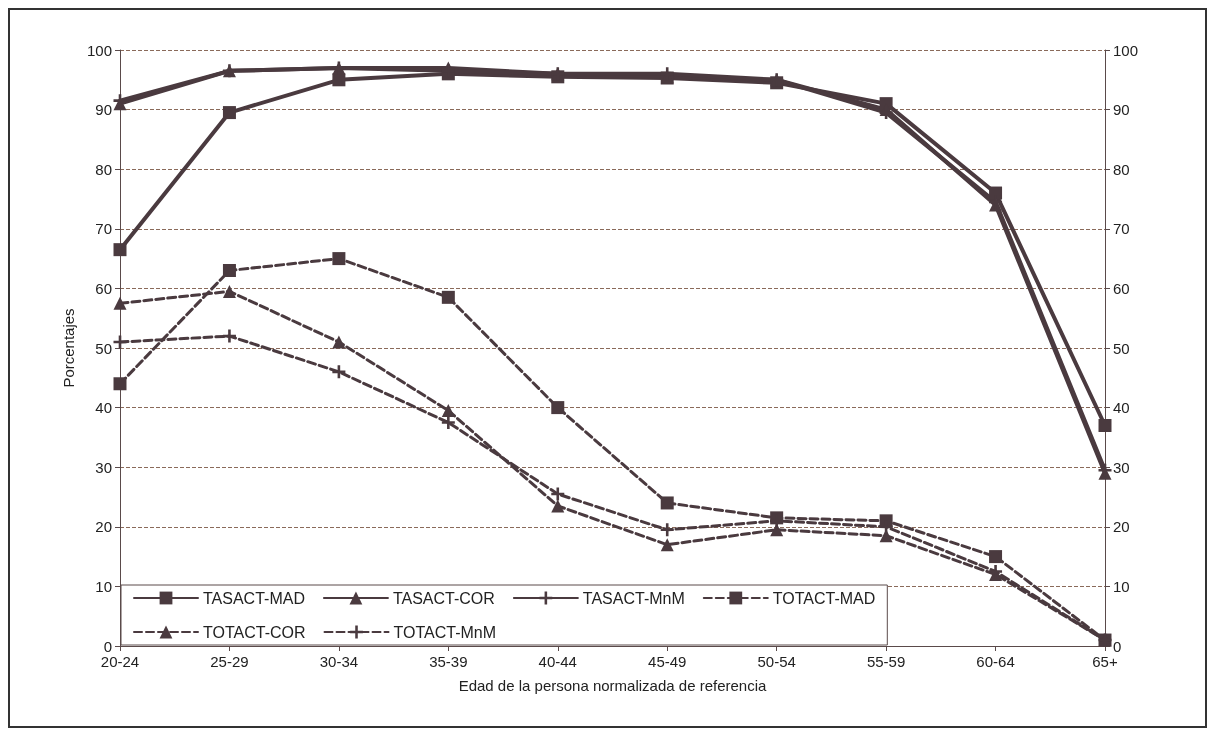  I want to click on y-tick-label: 90, so click(103, 110).